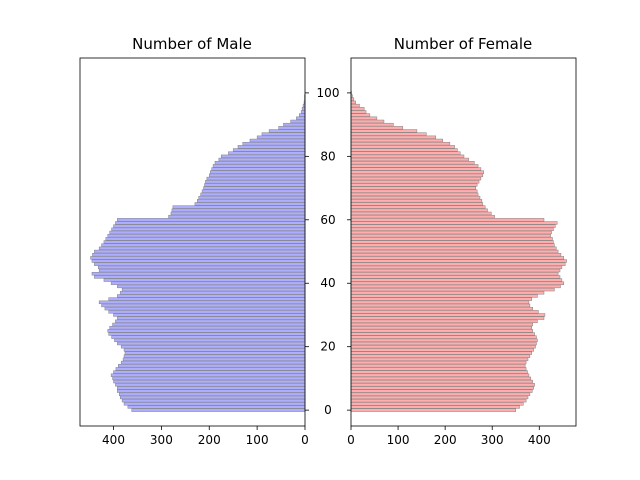  What do you see at coordinates (449, 436) in the screenshot?
I see `female-x-ticks: 0 100 200 300 400` at bounding box center [449, 436].